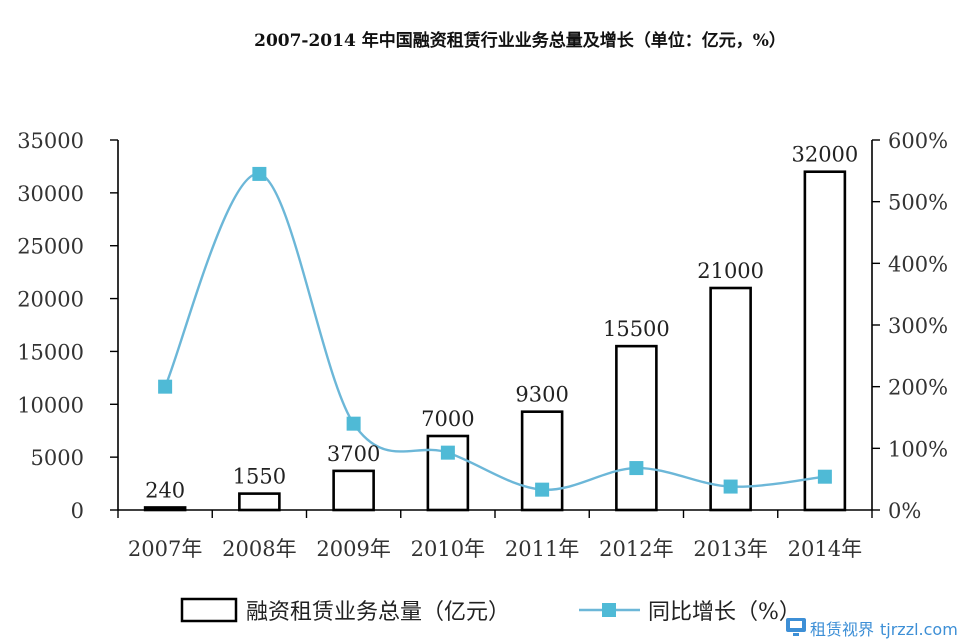 This screenshot has height=641, width=960. Describe the element at coordinates (796, 627) in the screenshot. I see `monitor-icon` at that location.